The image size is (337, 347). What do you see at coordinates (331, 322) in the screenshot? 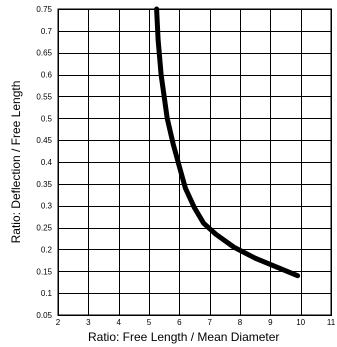
I see `x-tick-label: 11` at bounding box center [331, 322].